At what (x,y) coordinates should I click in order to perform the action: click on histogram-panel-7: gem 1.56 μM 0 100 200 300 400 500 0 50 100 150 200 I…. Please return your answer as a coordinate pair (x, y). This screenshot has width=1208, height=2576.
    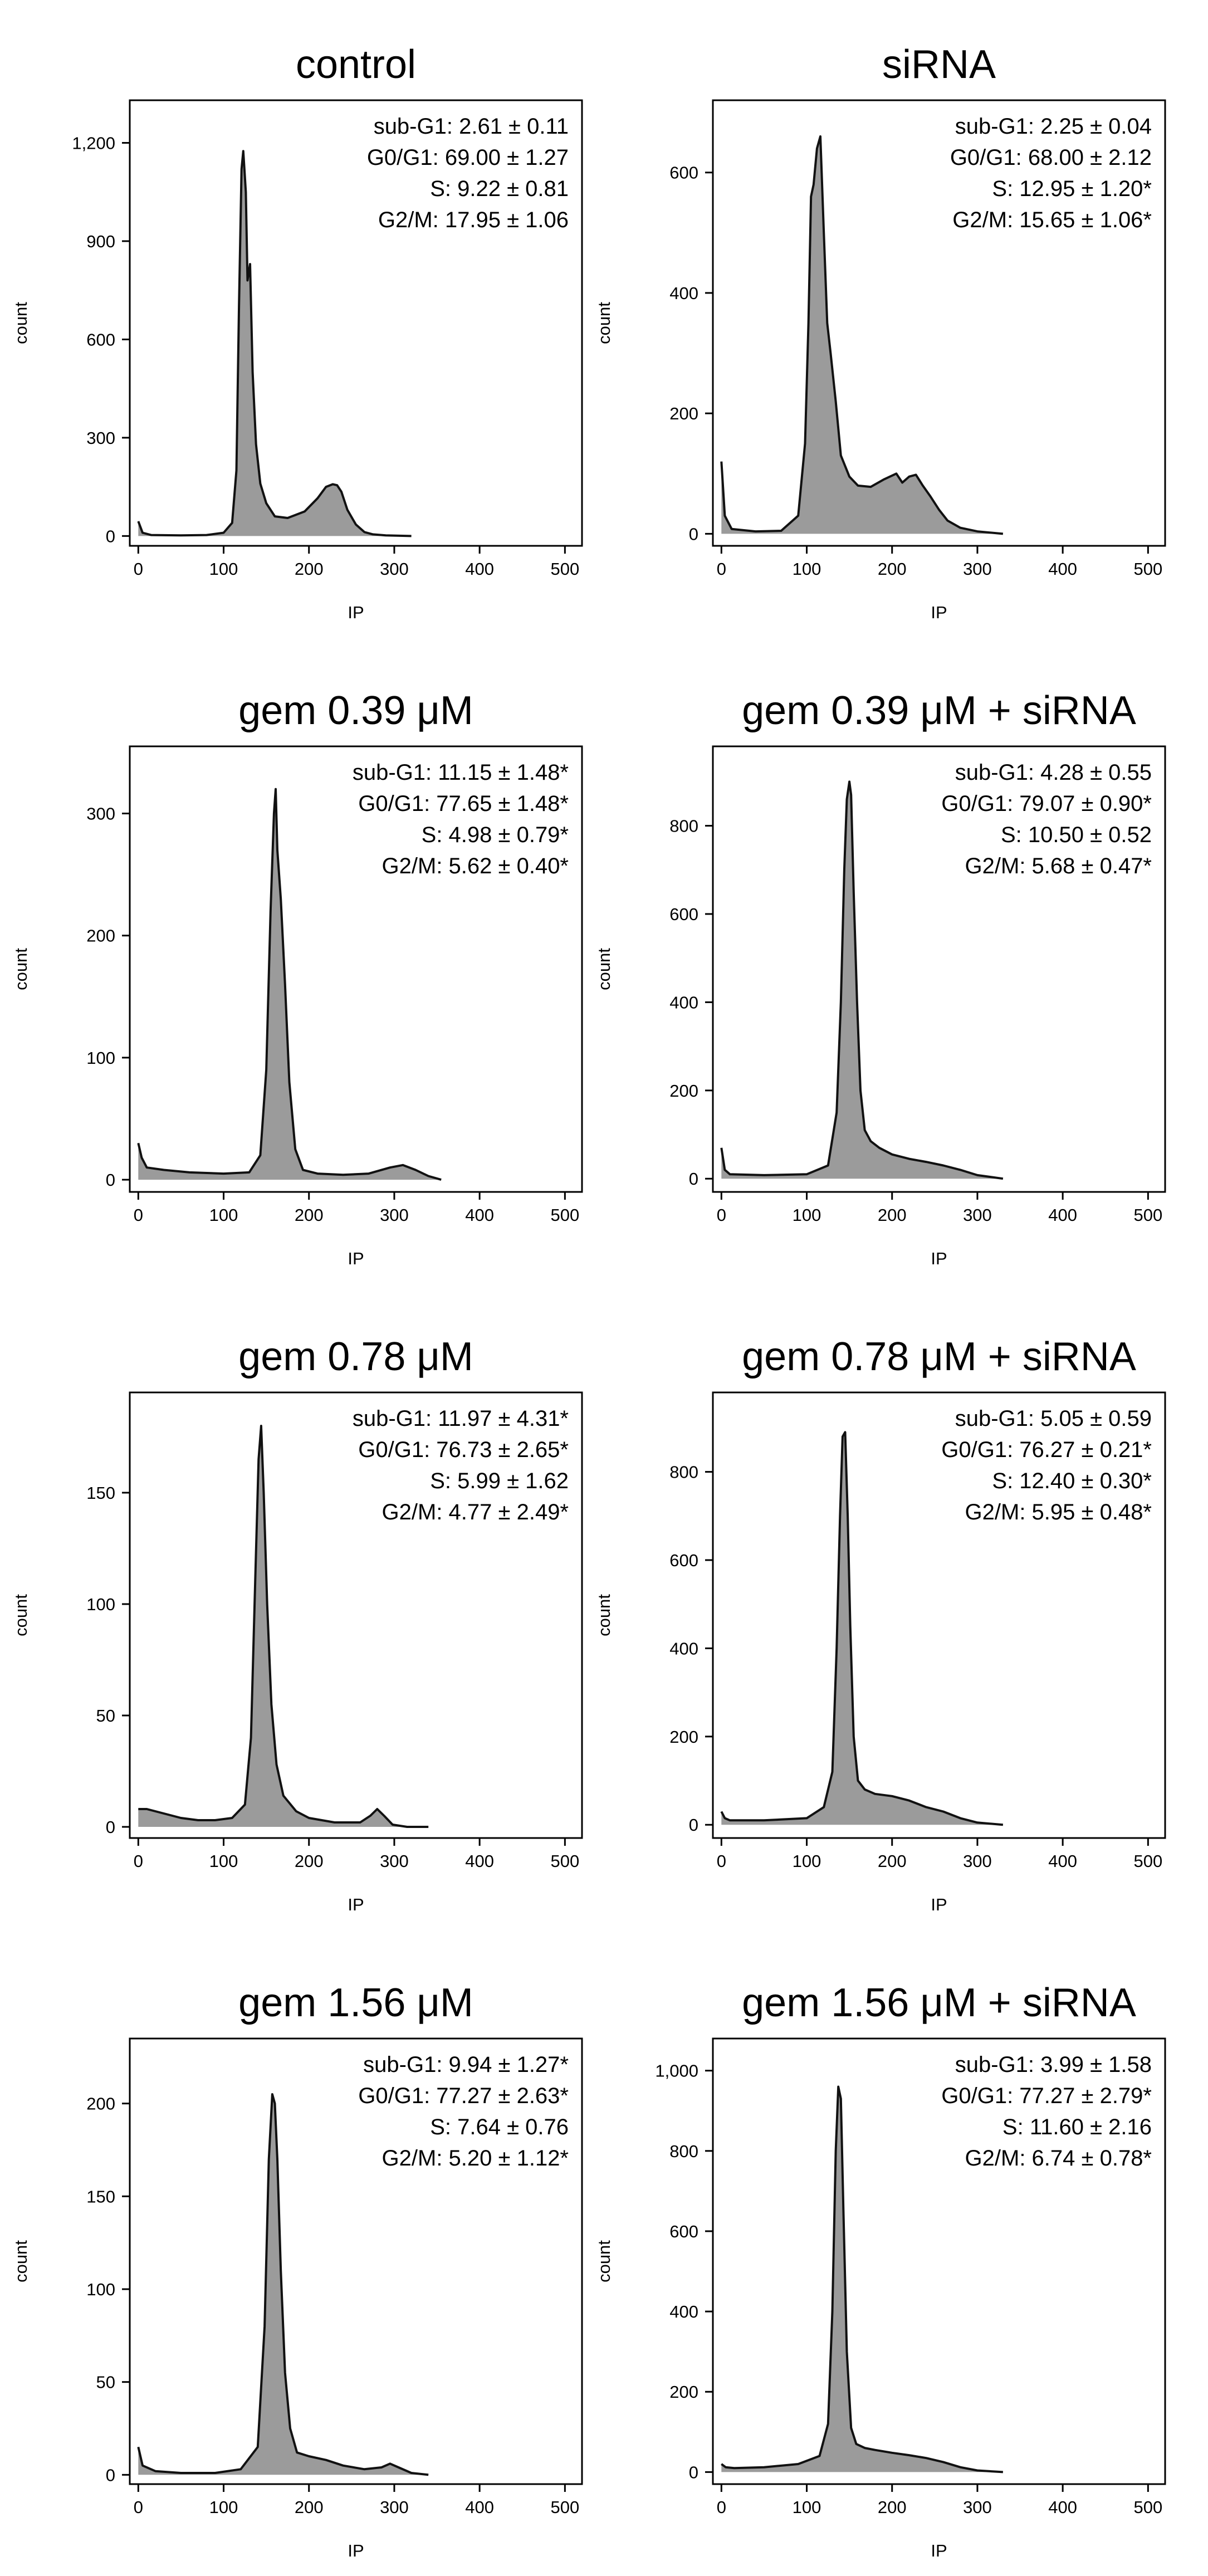
    Looking at the image, I should click on (297, 2270).